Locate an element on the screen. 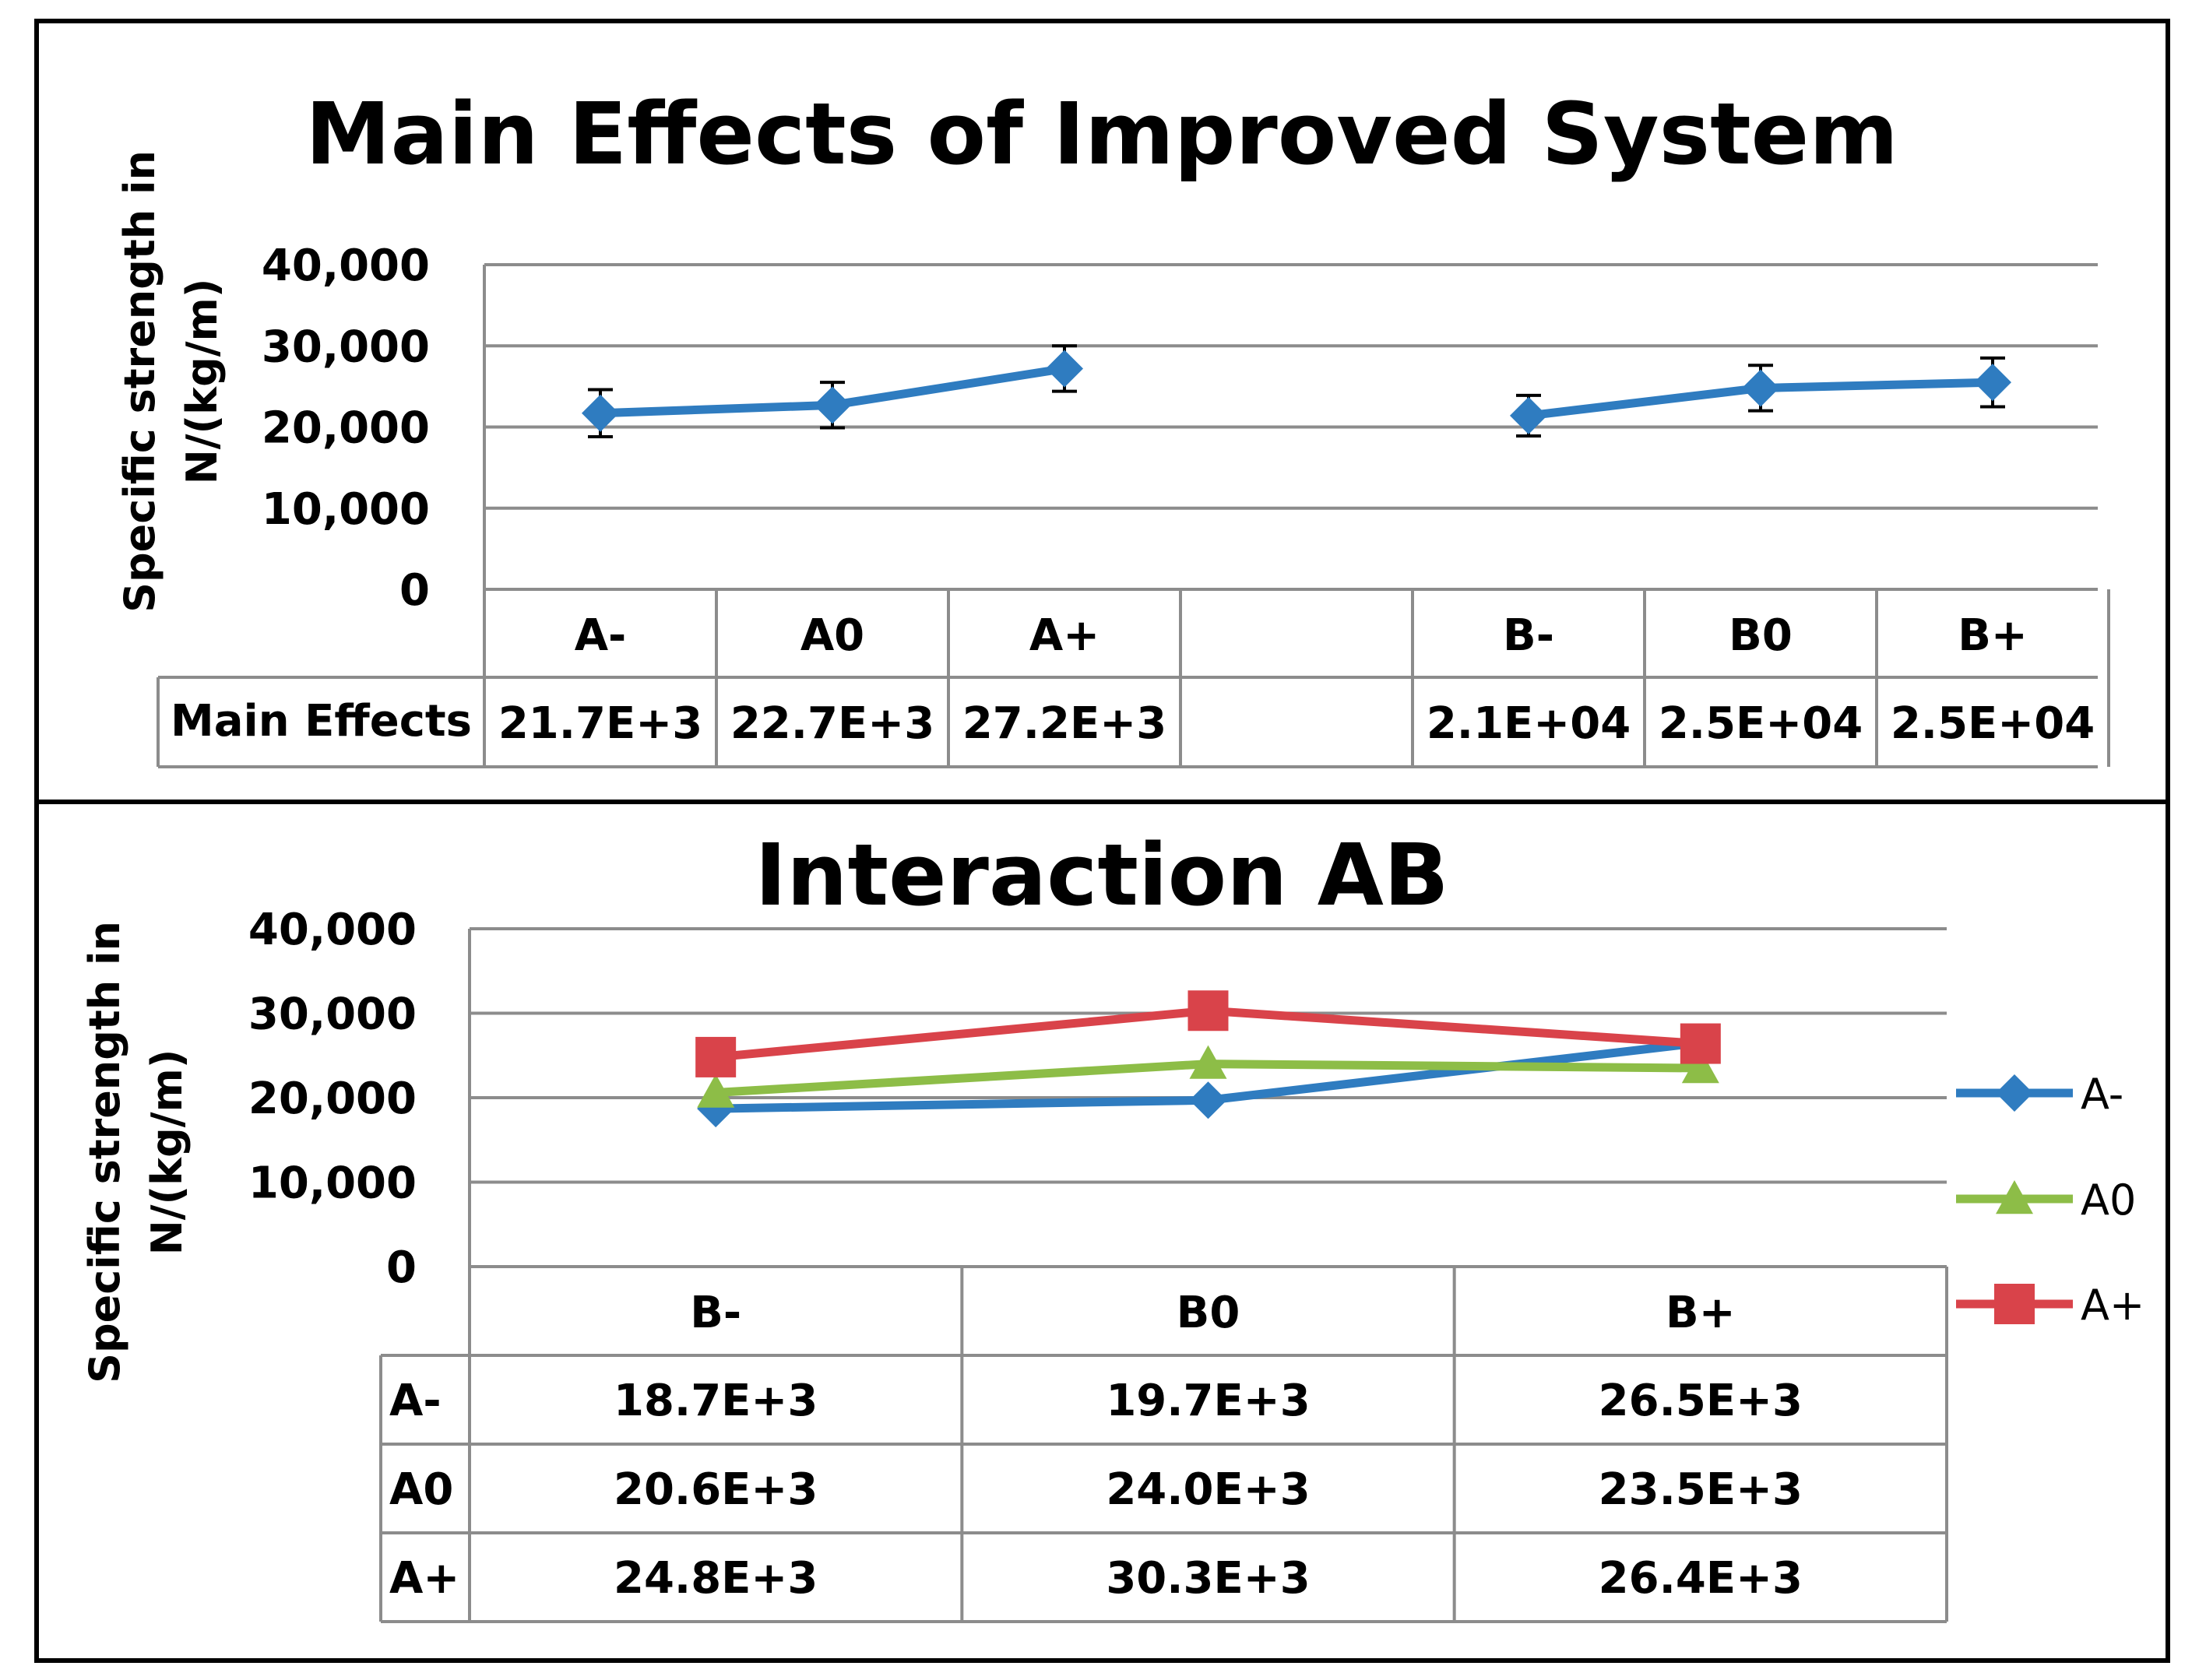  chart1-title: Main Effects of Improved System is located at coordinates (1101, 134).